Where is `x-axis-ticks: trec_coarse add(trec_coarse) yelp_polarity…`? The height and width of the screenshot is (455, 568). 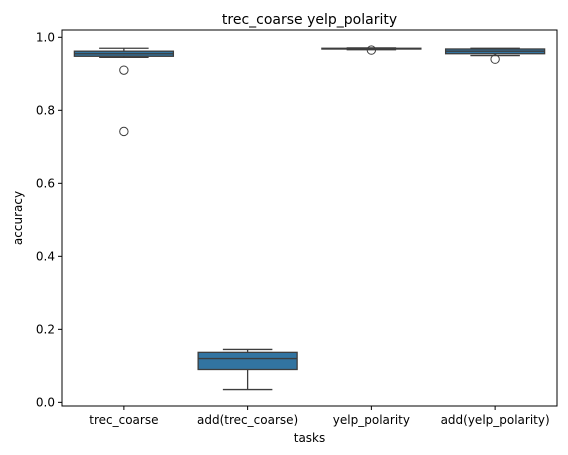
x-axis-ticks: trec_coarse add(trec_coarse) yelp_polarity… is located at coordinates (319, 416).